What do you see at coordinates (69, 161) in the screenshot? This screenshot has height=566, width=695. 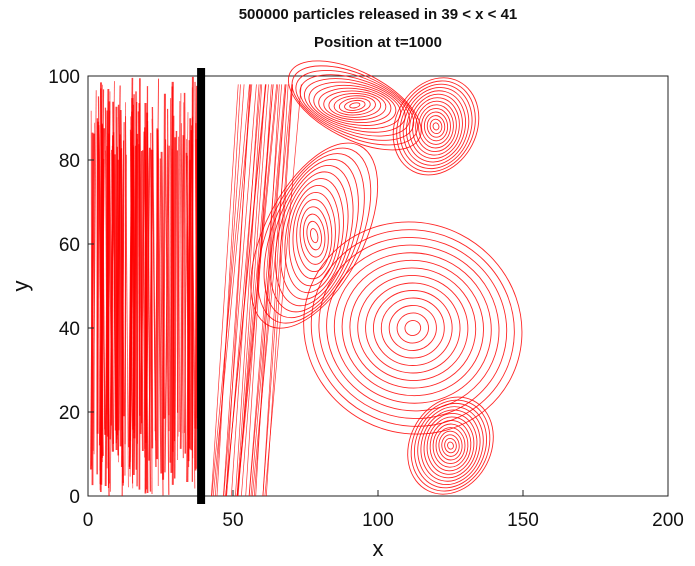 I see `y-tick-label: 80` at bounding box center [69, 161].